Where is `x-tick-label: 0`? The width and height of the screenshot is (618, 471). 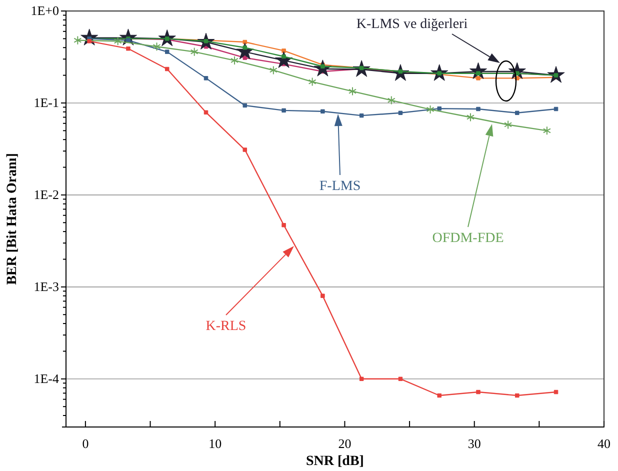 x-tick-label: 0 is located at coordinates (85, 444).